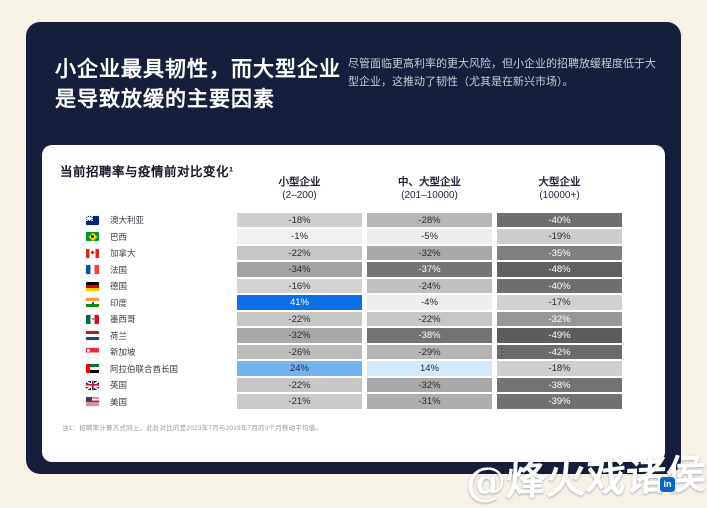 This screenshot has width=707, height=508. What do you see at coordinates (429, 189) in the screenshot?
I see `column-header-medium: 中、大型企业 (201–10000)` at bounding box center [429, 189].